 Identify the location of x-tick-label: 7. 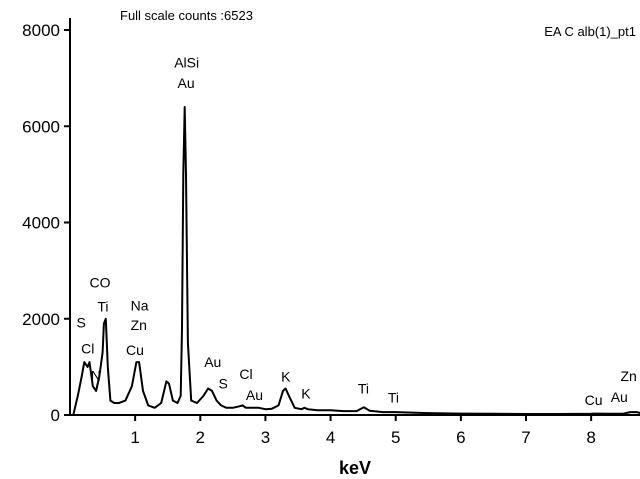
(525, 437).